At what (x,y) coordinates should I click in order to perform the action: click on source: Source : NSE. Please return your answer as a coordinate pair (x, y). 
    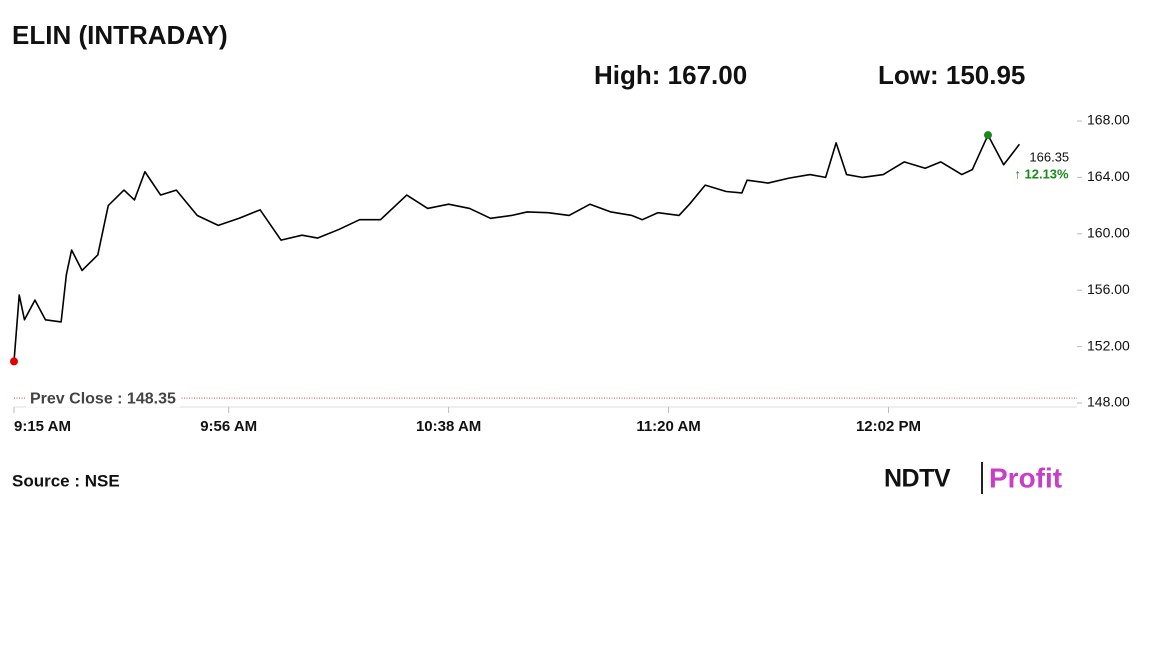
    Looking at the image, I should click on (66, 480).